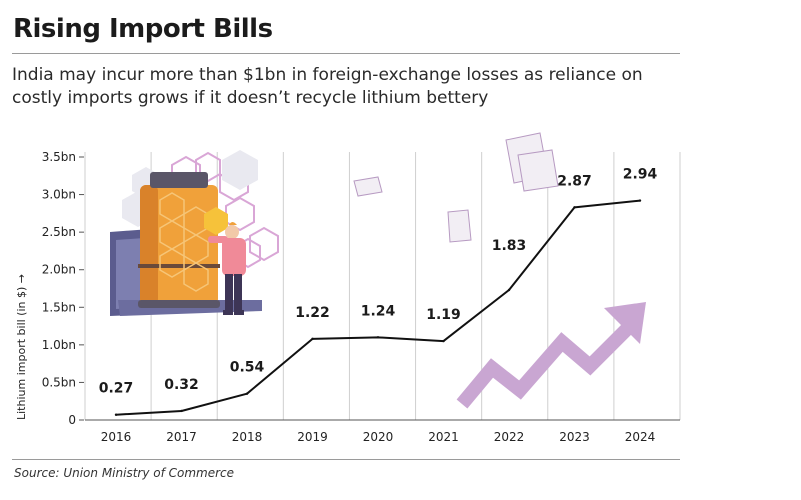 The height and width of the screenshot is (500, 801). I want to click on y-tick-label: 0.5bn, so click(59, 382).